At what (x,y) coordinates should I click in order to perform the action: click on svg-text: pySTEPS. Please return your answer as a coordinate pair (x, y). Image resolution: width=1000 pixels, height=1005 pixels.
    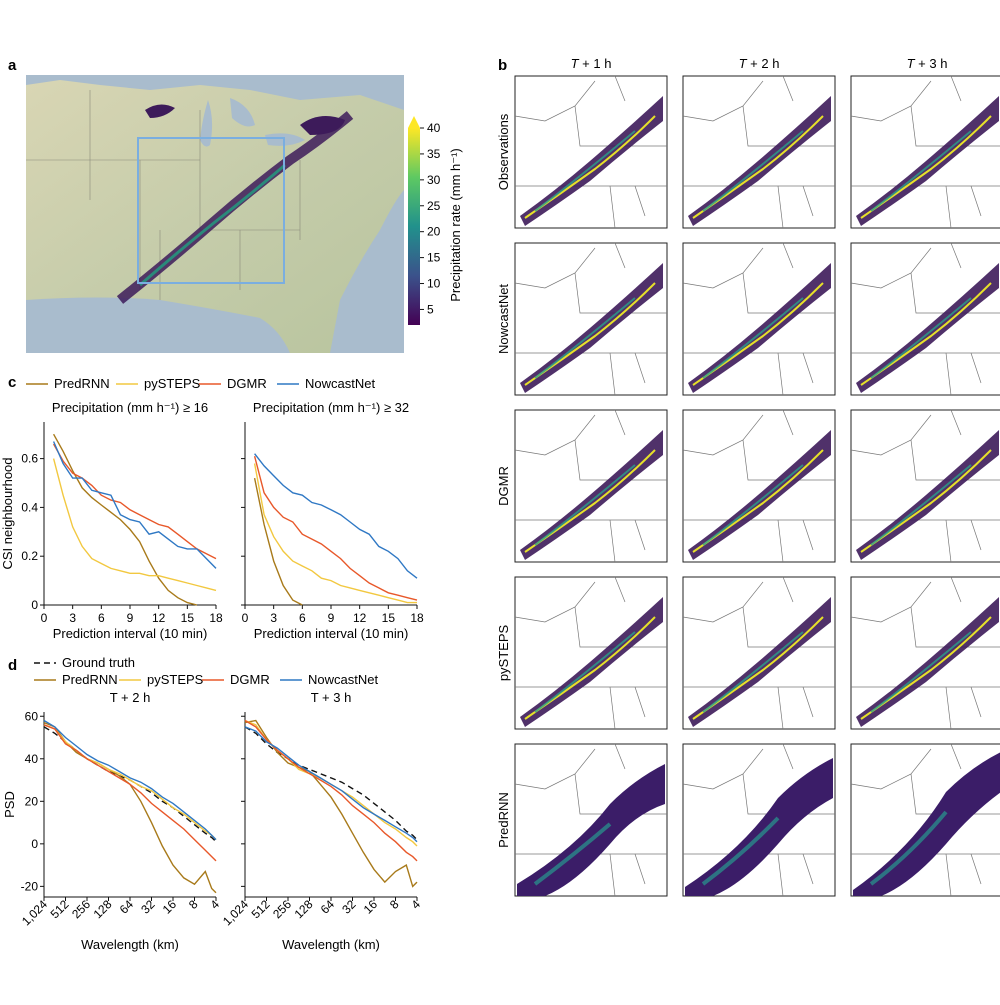
    Looking at the image, I should click on (172, 383).